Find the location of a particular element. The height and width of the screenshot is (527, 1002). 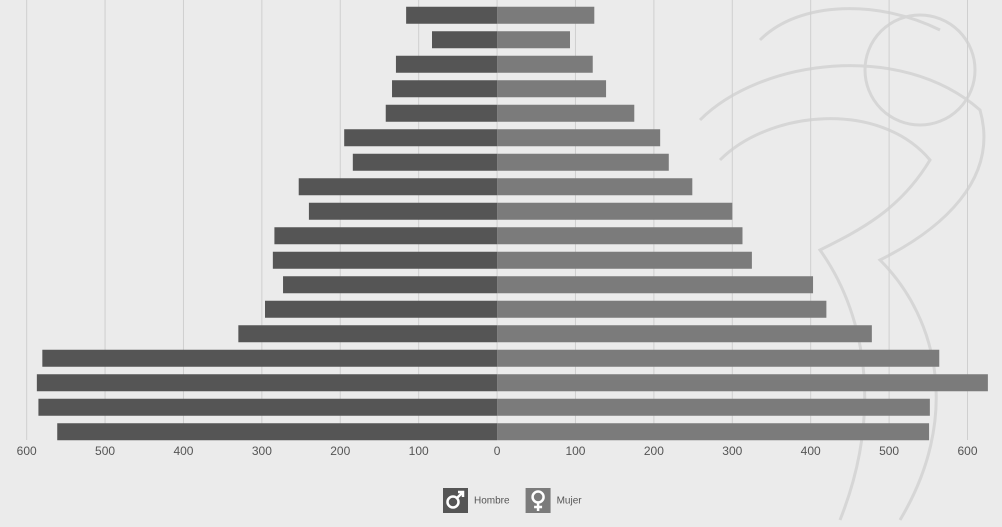

legend-label: Mujer is located at coordinates (570, 501).